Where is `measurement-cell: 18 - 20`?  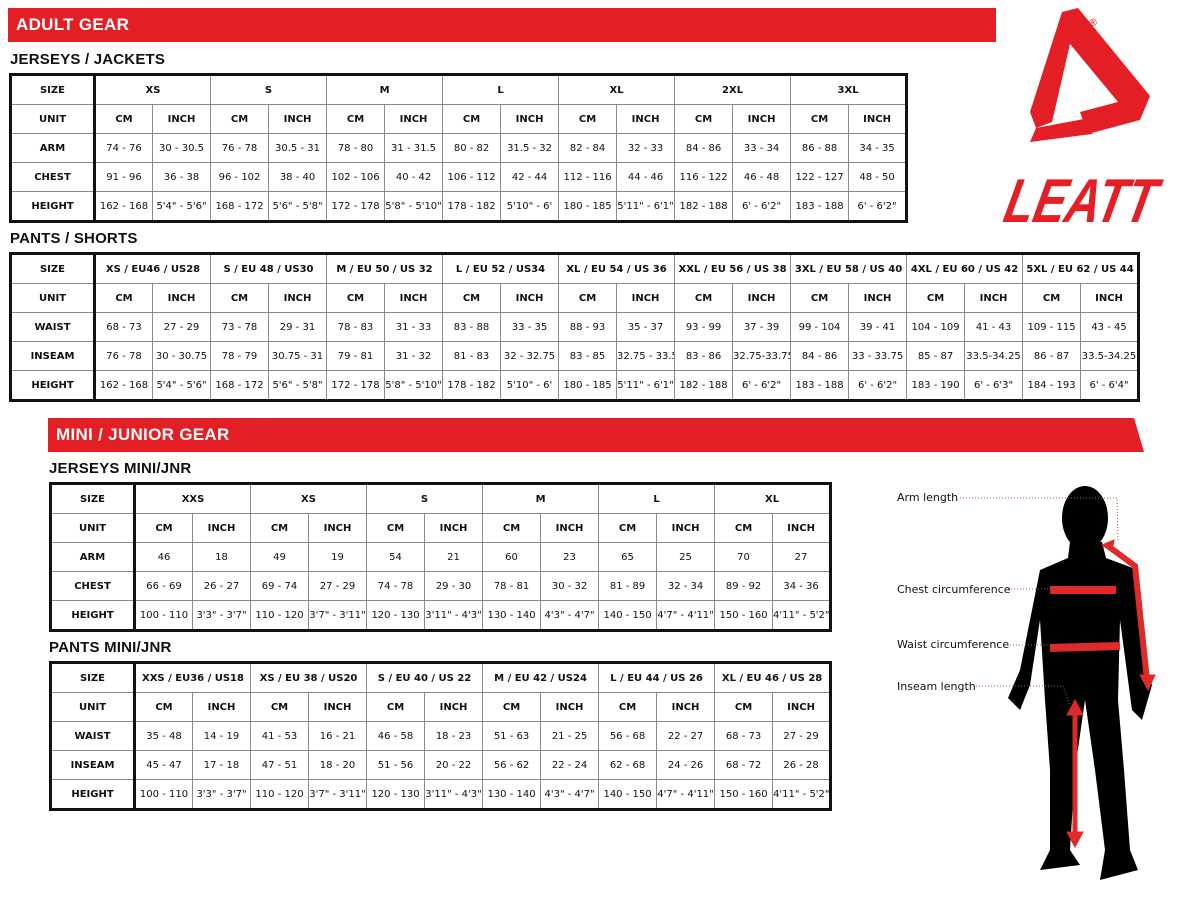
measurement-cell: 18 - 20 is located at coordinates (337, 765).